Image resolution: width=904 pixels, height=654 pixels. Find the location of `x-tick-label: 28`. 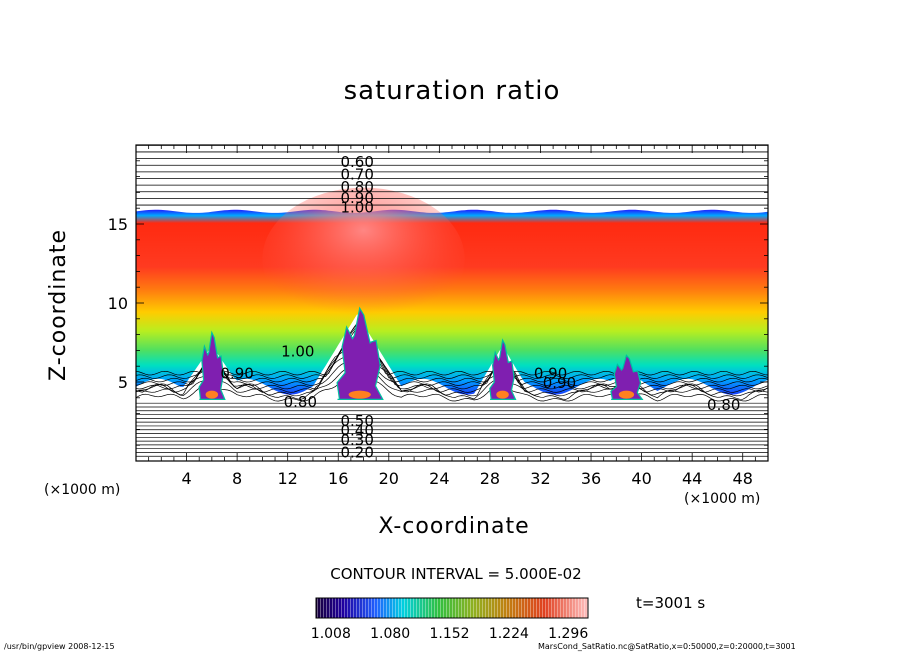

x-tick-label: 28 is located at coordinates (490, 478).